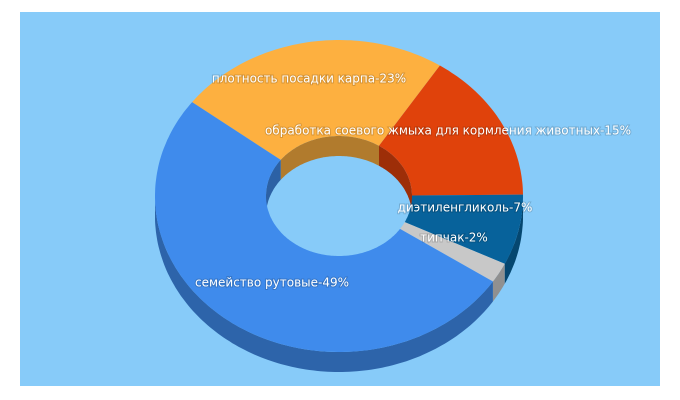  Describe the element at coordinates (272, 283) in the screenshot. I see `data-label: семейство рутовые-49%` at that location.